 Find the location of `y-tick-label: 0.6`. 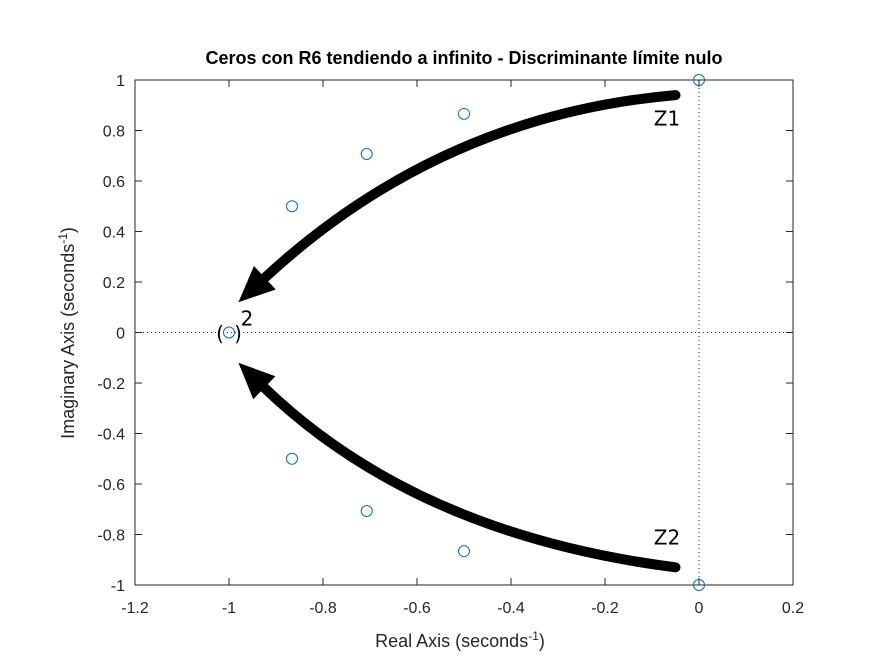

y-tick-label: 0.6 is located at coordinates (114, 182).